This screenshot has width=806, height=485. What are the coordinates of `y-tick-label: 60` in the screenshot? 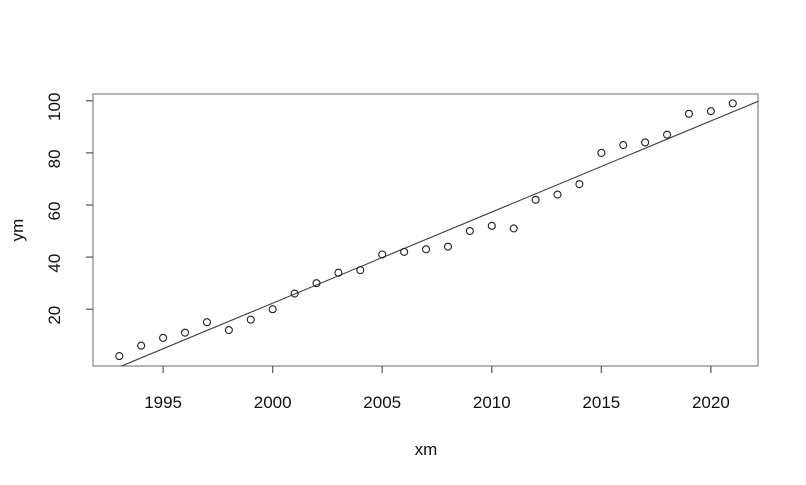 It's located at (54, 211).